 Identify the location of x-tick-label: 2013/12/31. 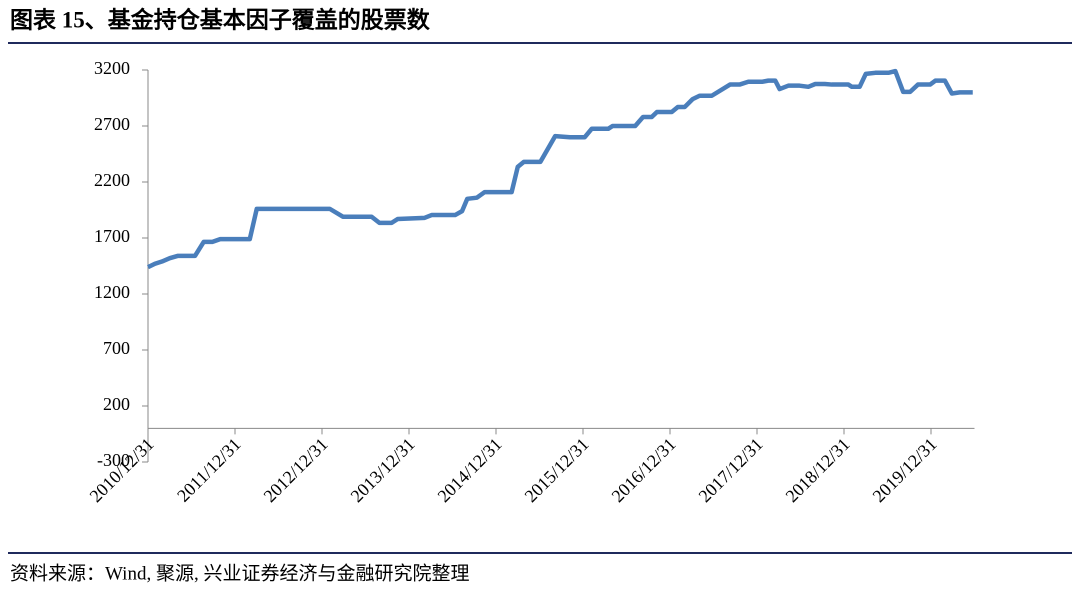
(383, 470).